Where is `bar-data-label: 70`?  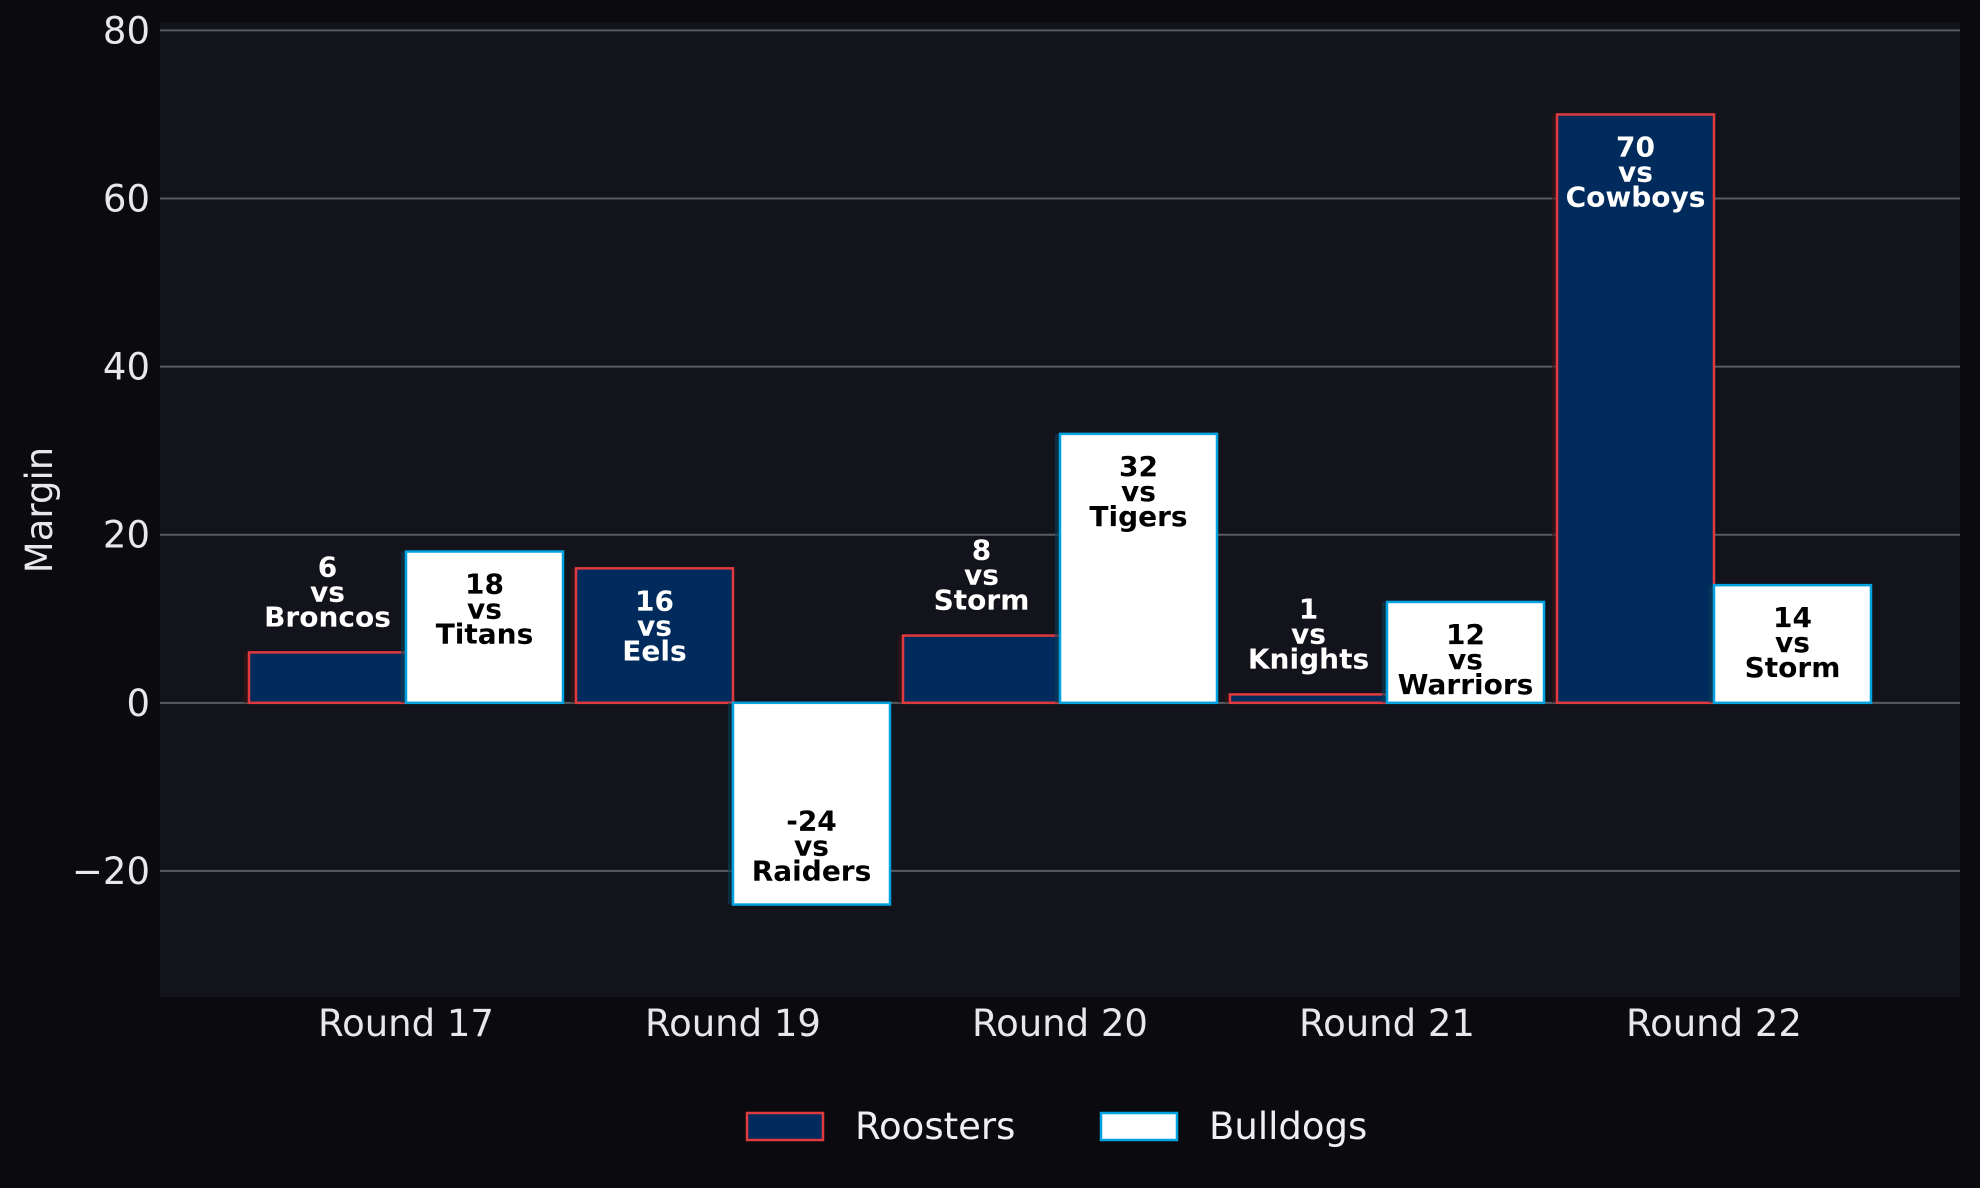
bar-data-label: 70 is located at coordinates (1635, 146).